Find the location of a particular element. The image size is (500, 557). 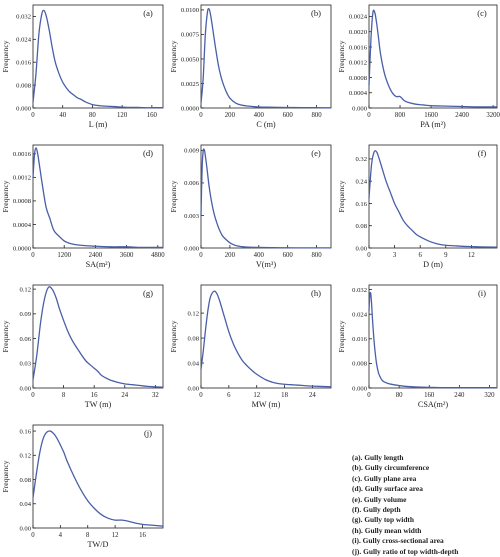

x-tick-label: 3 is located at coordinates (395, 255).